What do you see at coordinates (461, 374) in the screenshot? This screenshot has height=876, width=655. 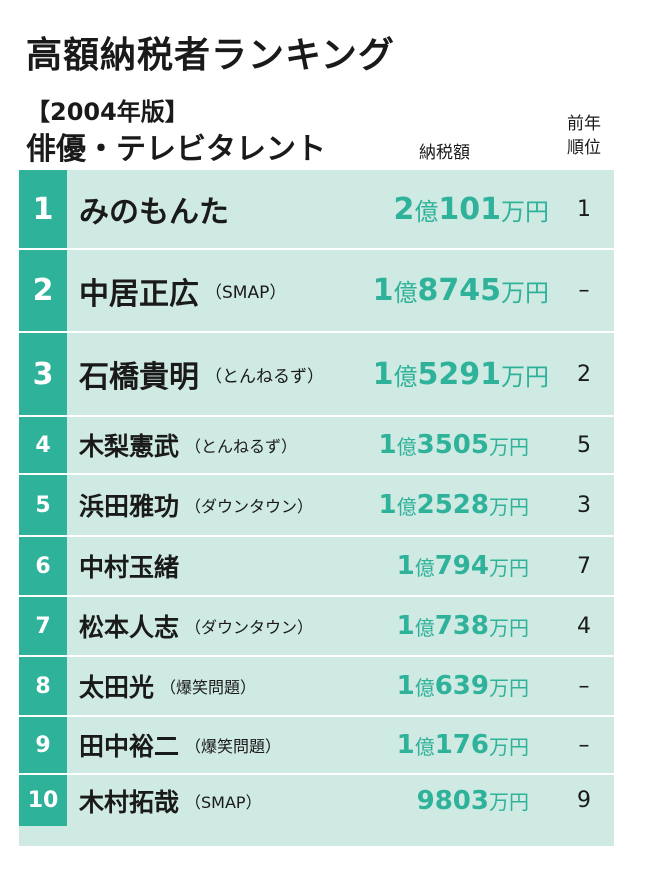 I see `tax-amount: 1 億 5291 万円` at bounding box center [461, 374].